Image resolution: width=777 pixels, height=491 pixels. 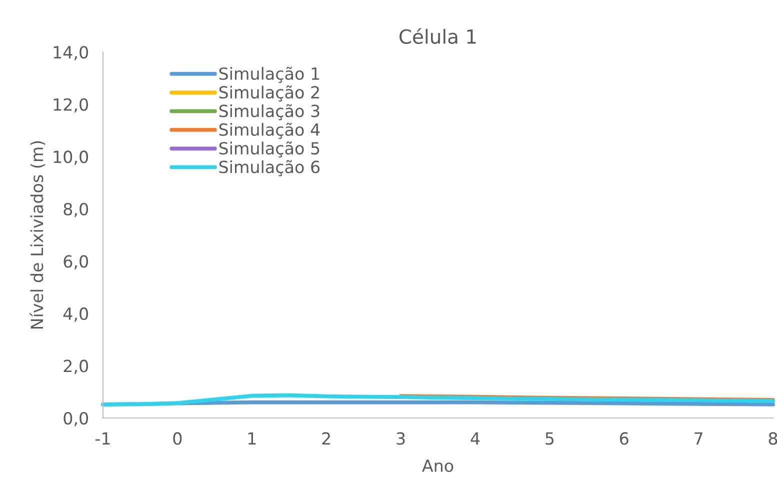 I want to click on chart-title: Célula 1, so click(x=438, y=36).